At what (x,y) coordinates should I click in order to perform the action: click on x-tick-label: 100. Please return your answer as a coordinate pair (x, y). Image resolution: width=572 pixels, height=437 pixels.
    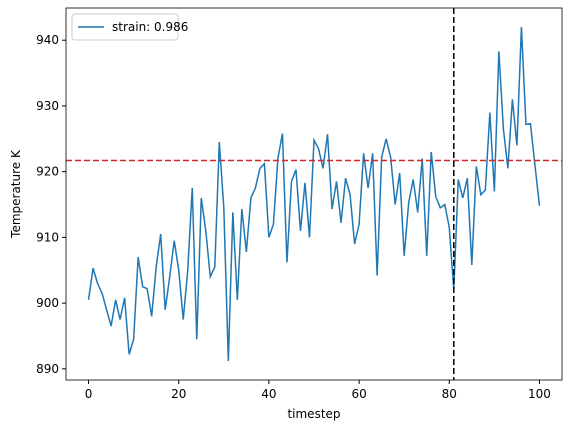
    Looking at the image, I should click on (539, 394).